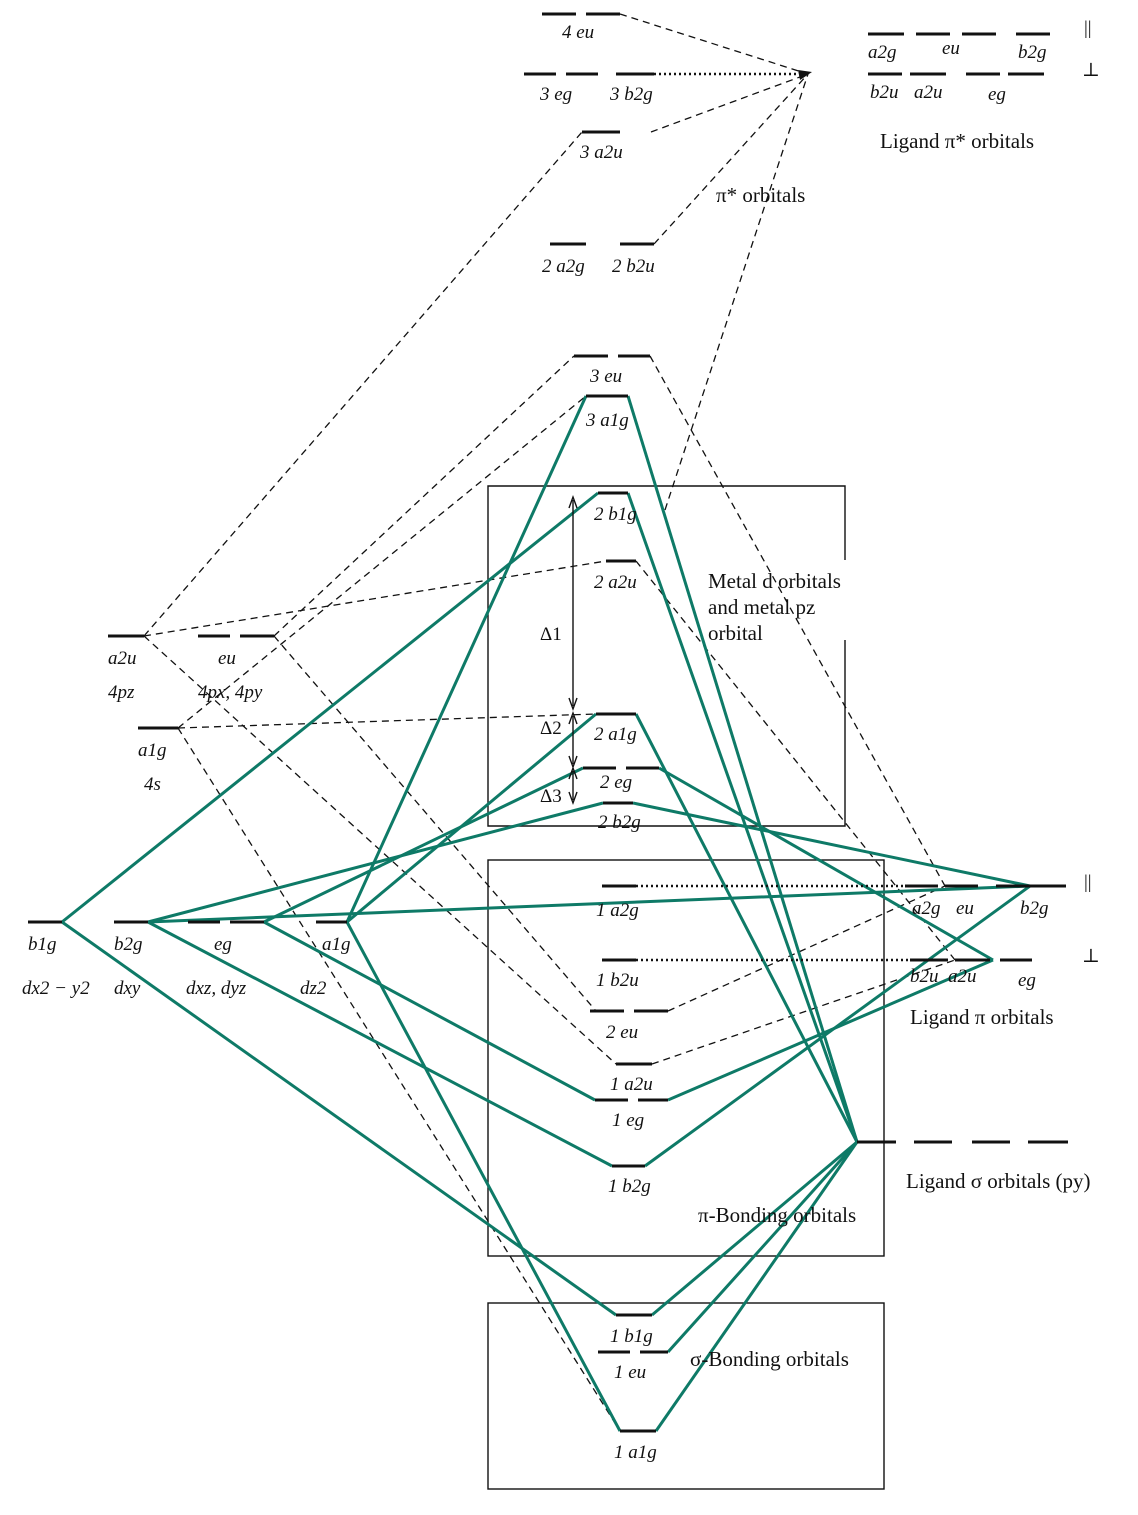 Image resolution: width=1138 pixels, height=1515 pixels. Describe the element at coordinates (631, 1336) in the screenshot. I see `mo-1b1g-label: 1 b1g` at that location.